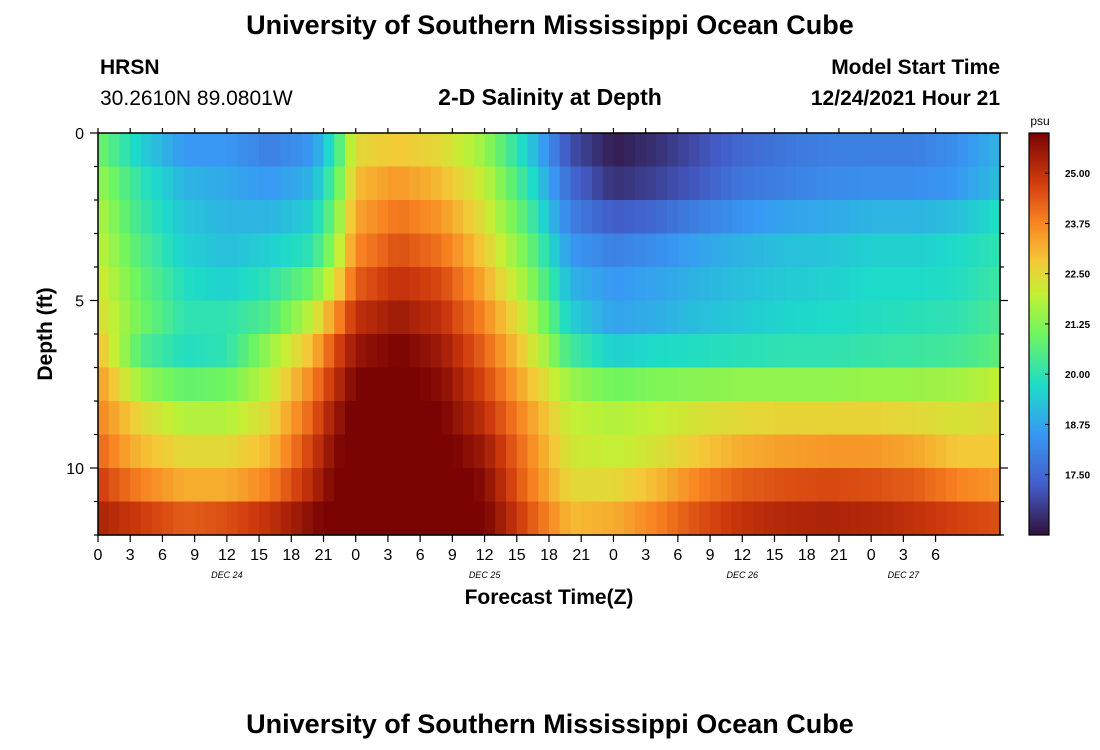 The width and height of the screenshot is (1100, 750). I want to click on y-tick-label: 5, so click(79, 302).